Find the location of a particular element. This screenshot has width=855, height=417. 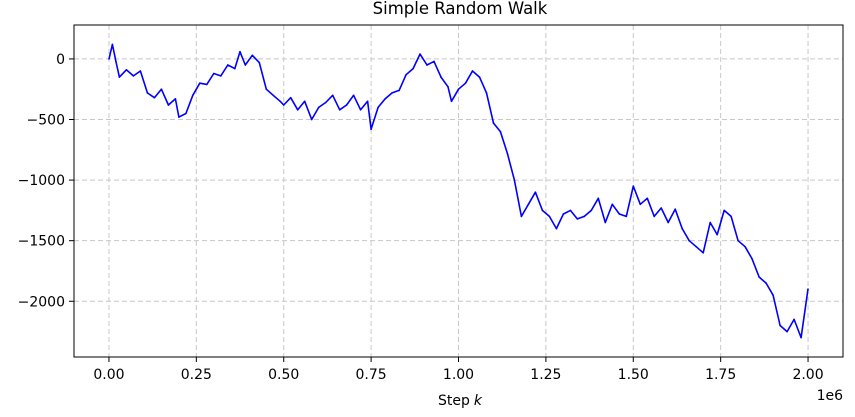

y-axis-ticks: 0 −500 −1000 −1500 −2000 is located at coordinates (46, 181).